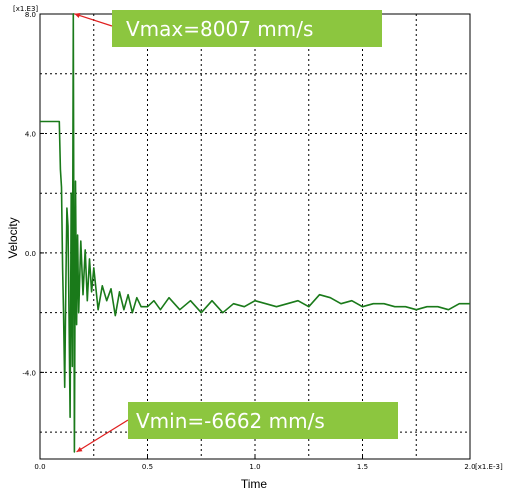 The height and width of the screenshot is (499, 526). What do you see at coordinates (147, 467) in the screenshot?
I see `x-tick-label: 0.5` at bounding box center [147, 467].